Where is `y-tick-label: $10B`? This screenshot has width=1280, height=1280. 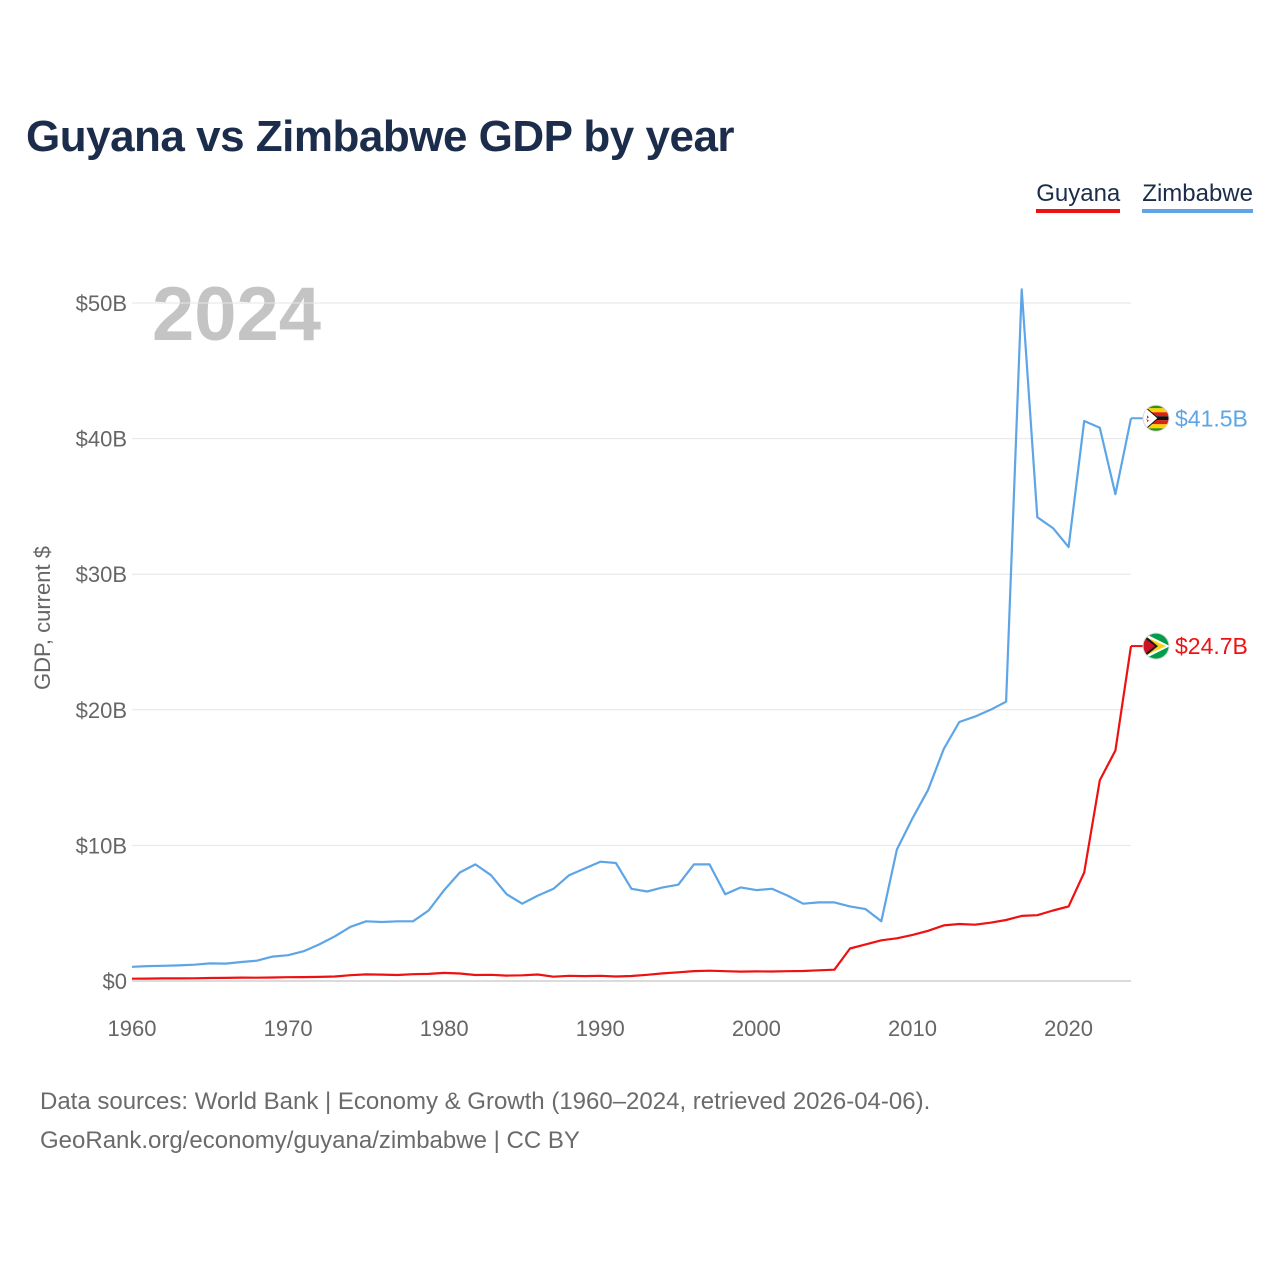
y-tick-label: $10B is located at coordinates (101, 845).